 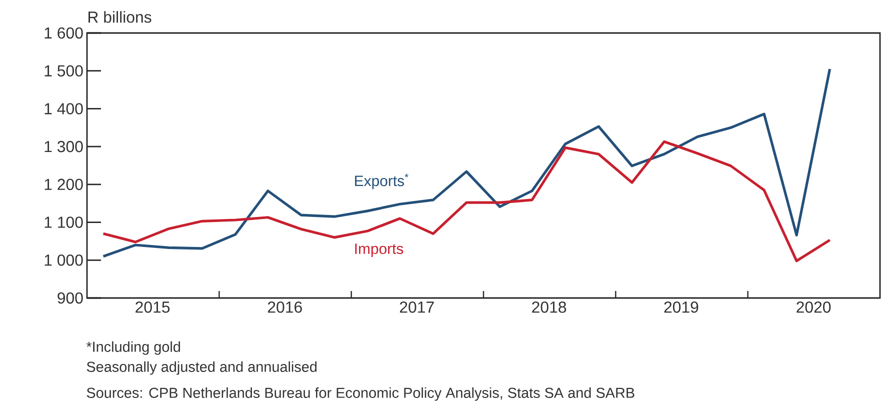 I want to click on series-label: Exports$^{*}$, so click(x=381, y=182).